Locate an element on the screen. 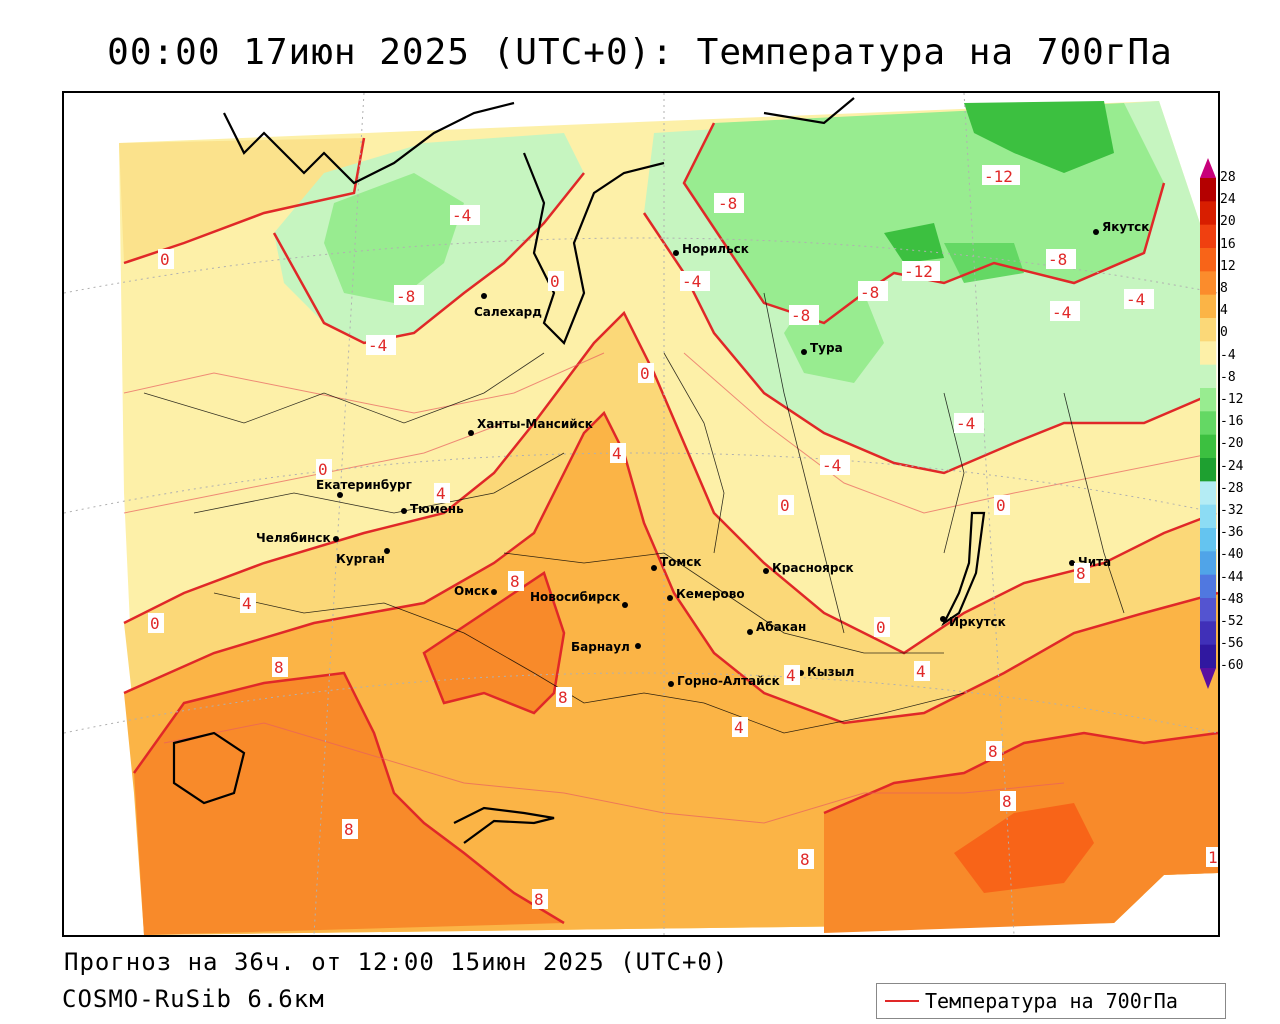 Image resolution: width=1280 pixels, height=1024 pixels. city-label: Омск is located at coordinates (471, 591).